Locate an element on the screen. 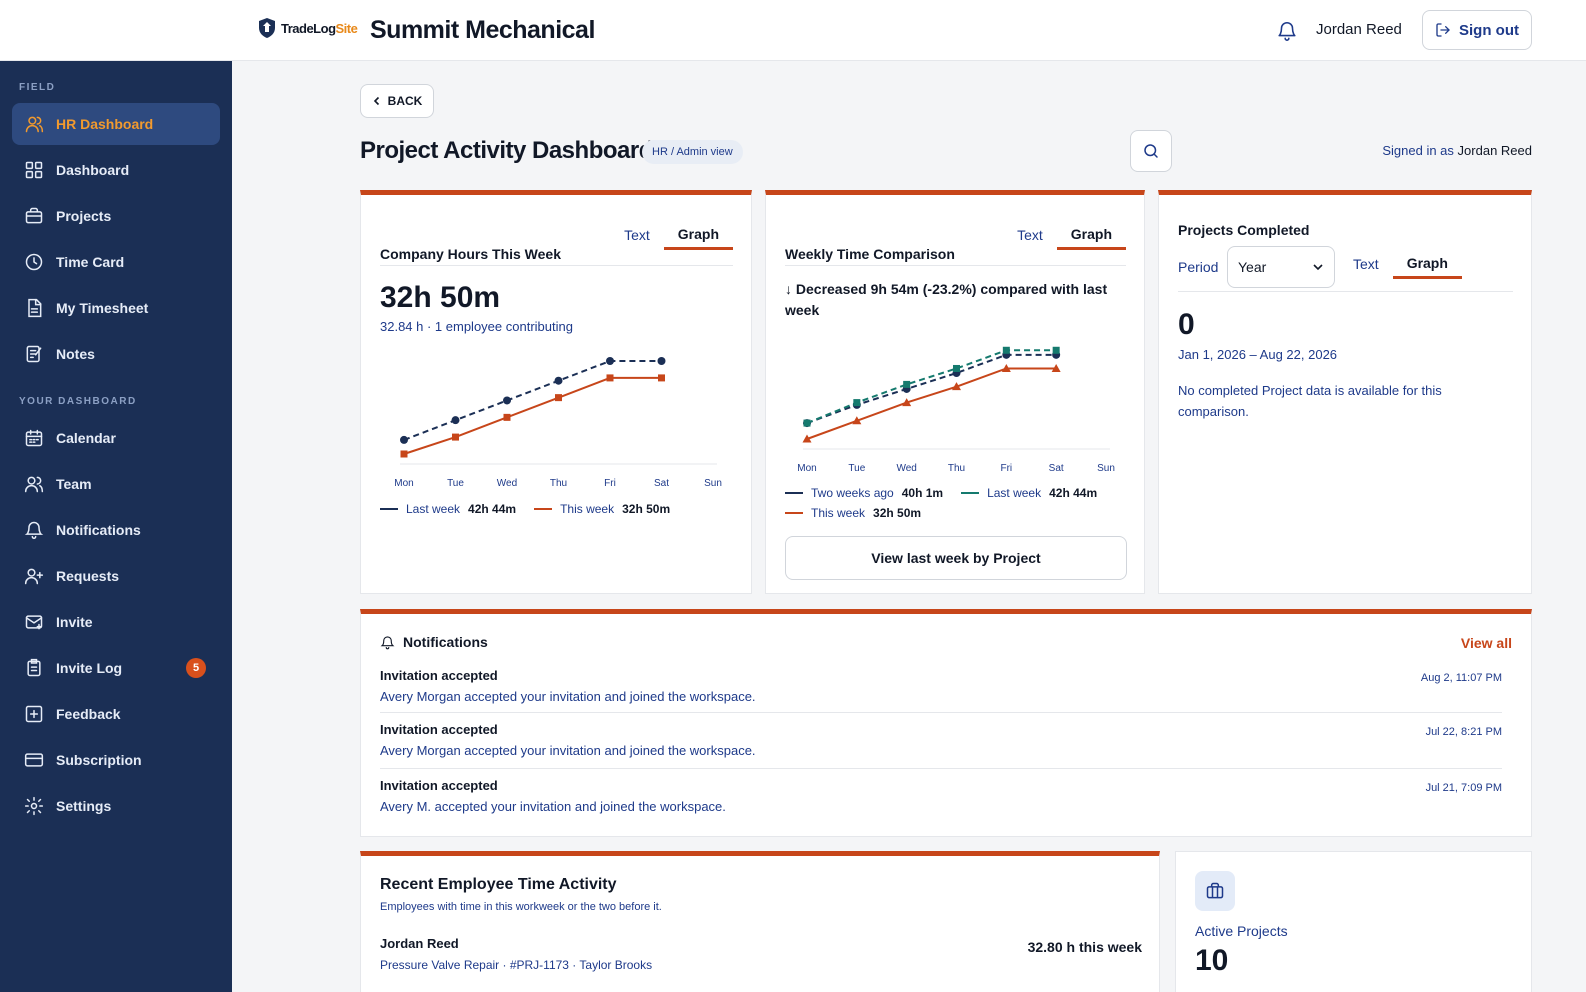 The width and height of the screenshot is (1586, 992). sidebar-item-time-card: Time Card is located at coordinates (116, 262).